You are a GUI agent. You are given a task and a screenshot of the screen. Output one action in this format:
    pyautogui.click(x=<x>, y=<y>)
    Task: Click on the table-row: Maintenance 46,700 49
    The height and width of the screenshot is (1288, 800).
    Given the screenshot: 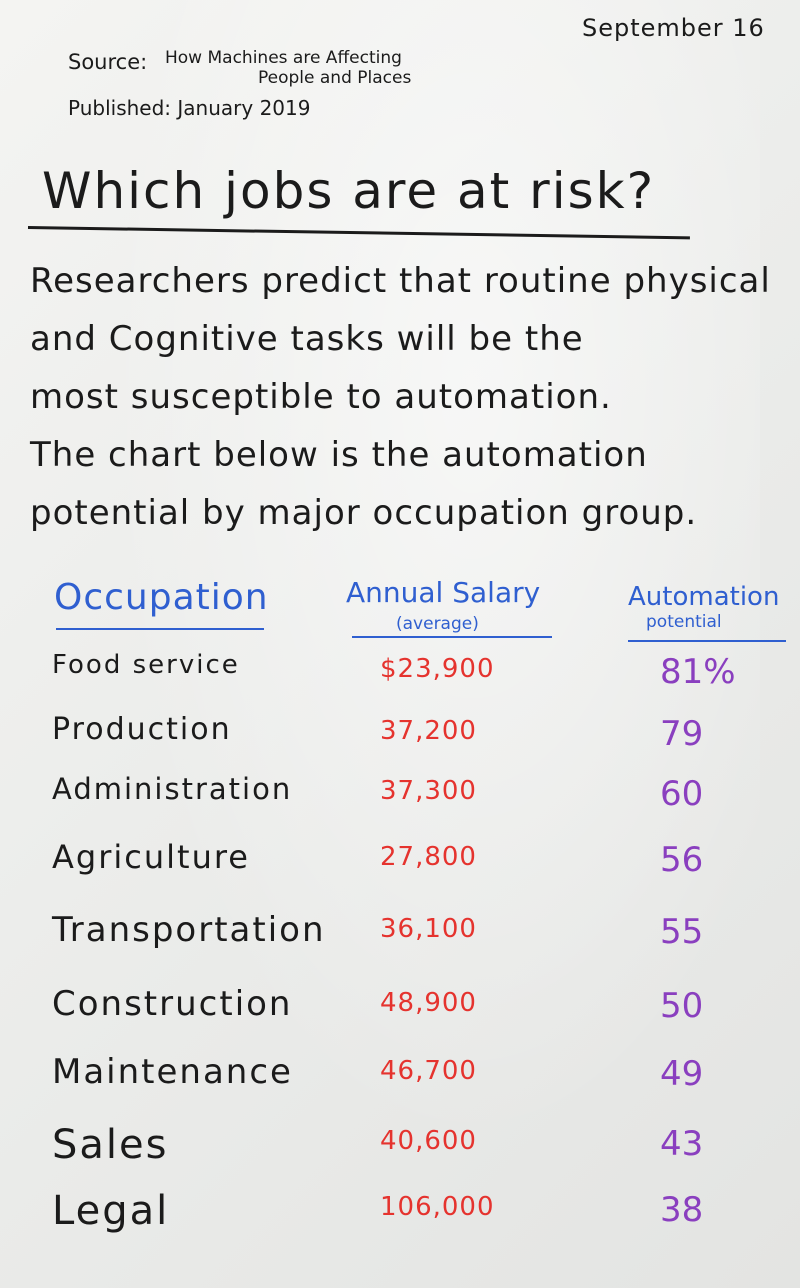 What is the action you would take?
    pyautogui.click(x=400, y=1082)
    